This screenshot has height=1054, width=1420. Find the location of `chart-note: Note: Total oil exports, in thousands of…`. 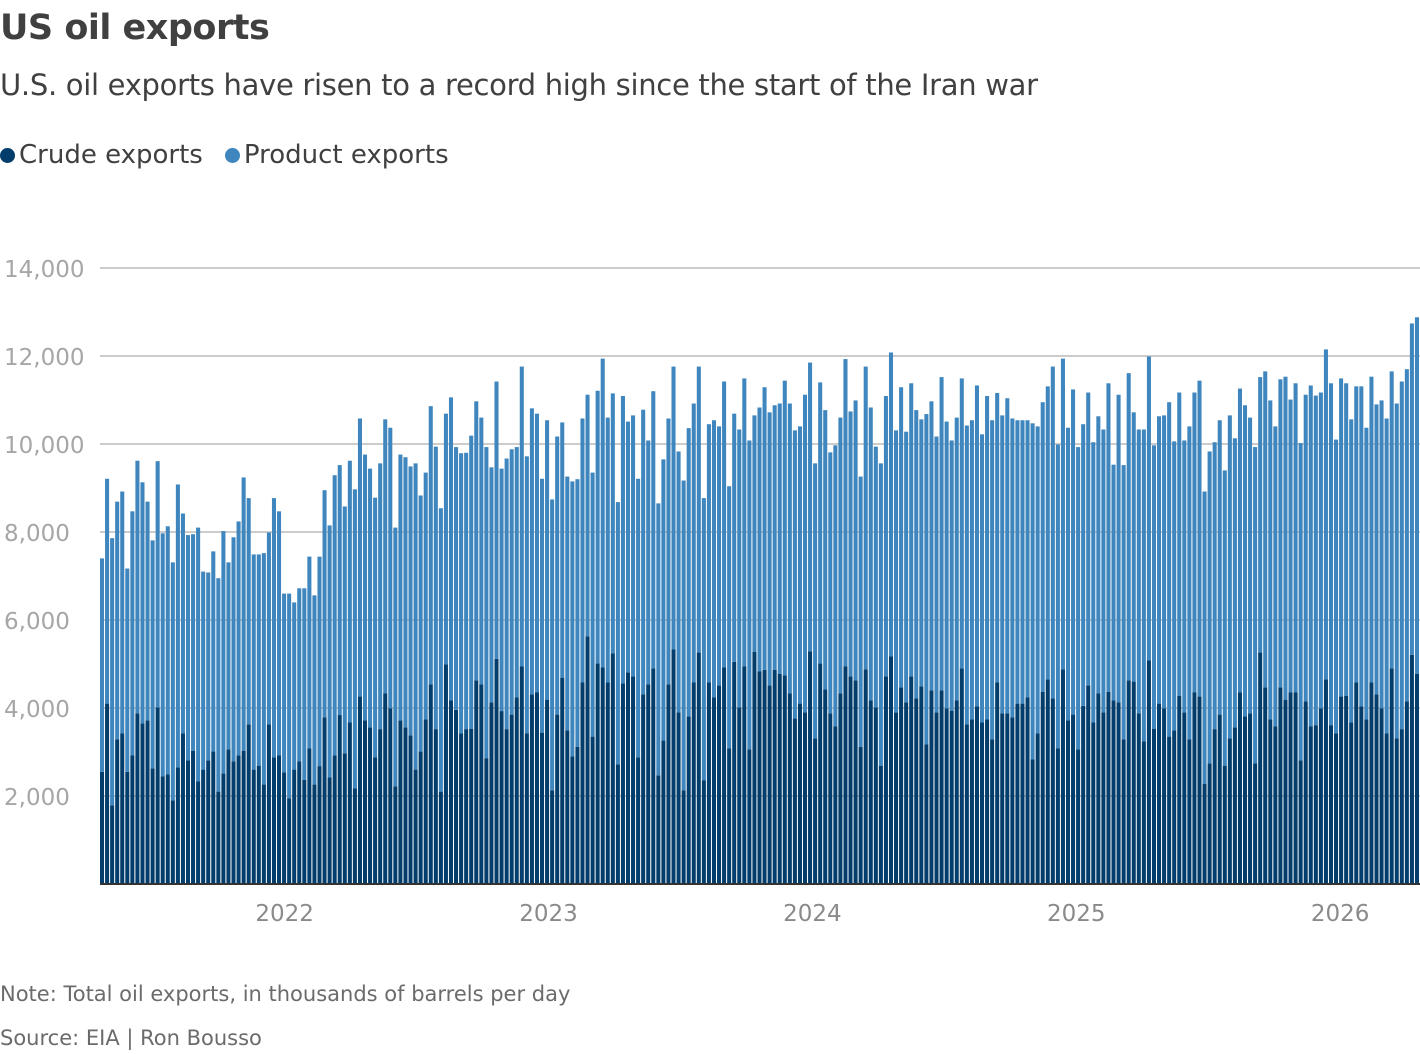

chart-note: Note: Total oil exports, in thousands of… is located at coordinates (285, 994).